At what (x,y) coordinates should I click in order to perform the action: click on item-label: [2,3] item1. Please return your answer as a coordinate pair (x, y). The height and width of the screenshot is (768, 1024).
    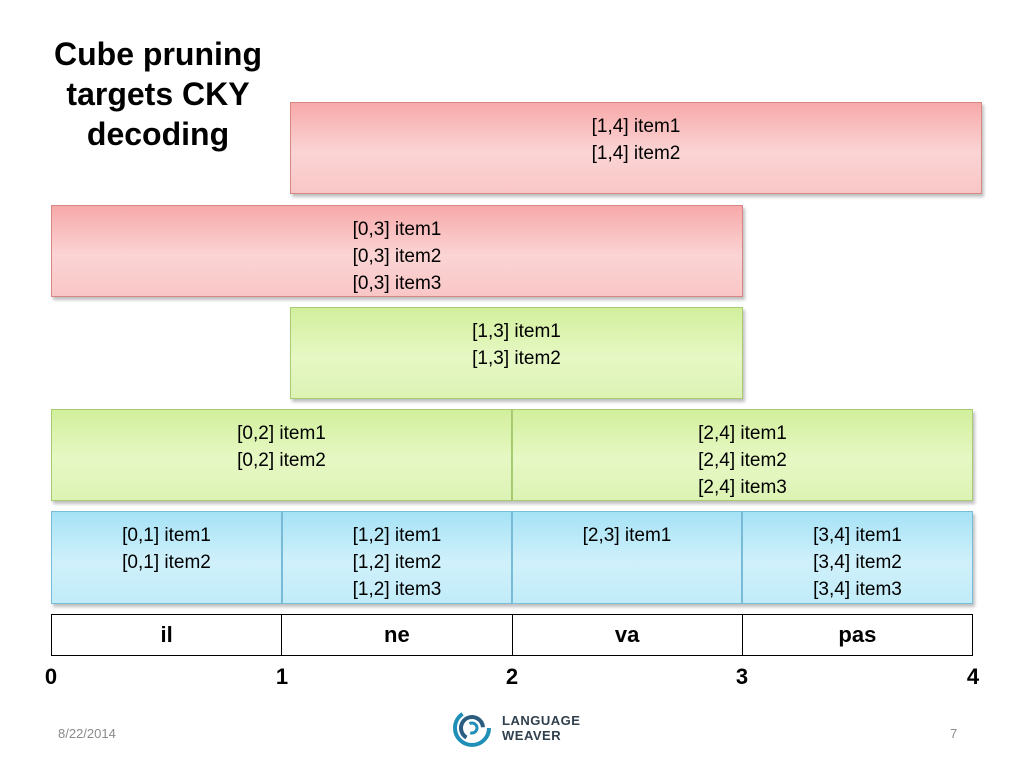
    Looking at the image, I should click on (627, 535).